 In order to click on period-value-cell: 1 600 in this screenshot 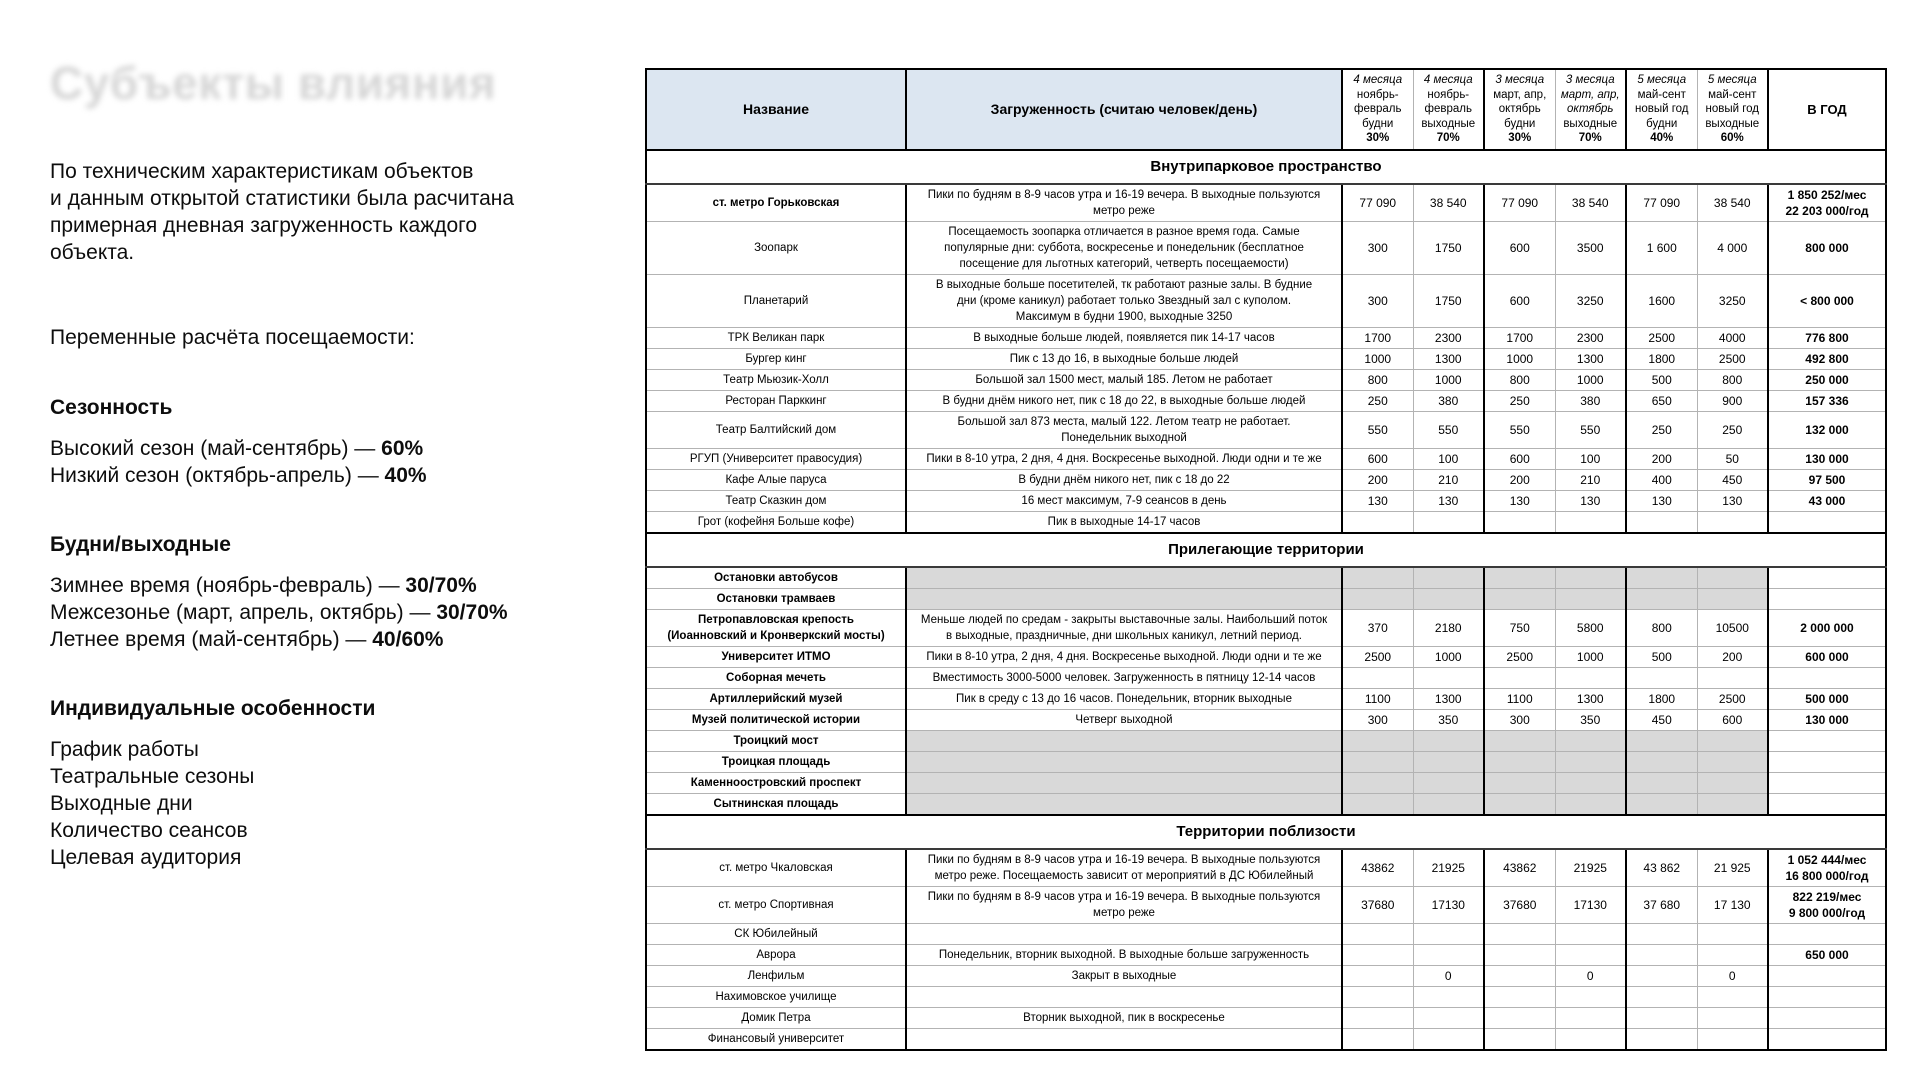, I will do `click(1661, 247)`.